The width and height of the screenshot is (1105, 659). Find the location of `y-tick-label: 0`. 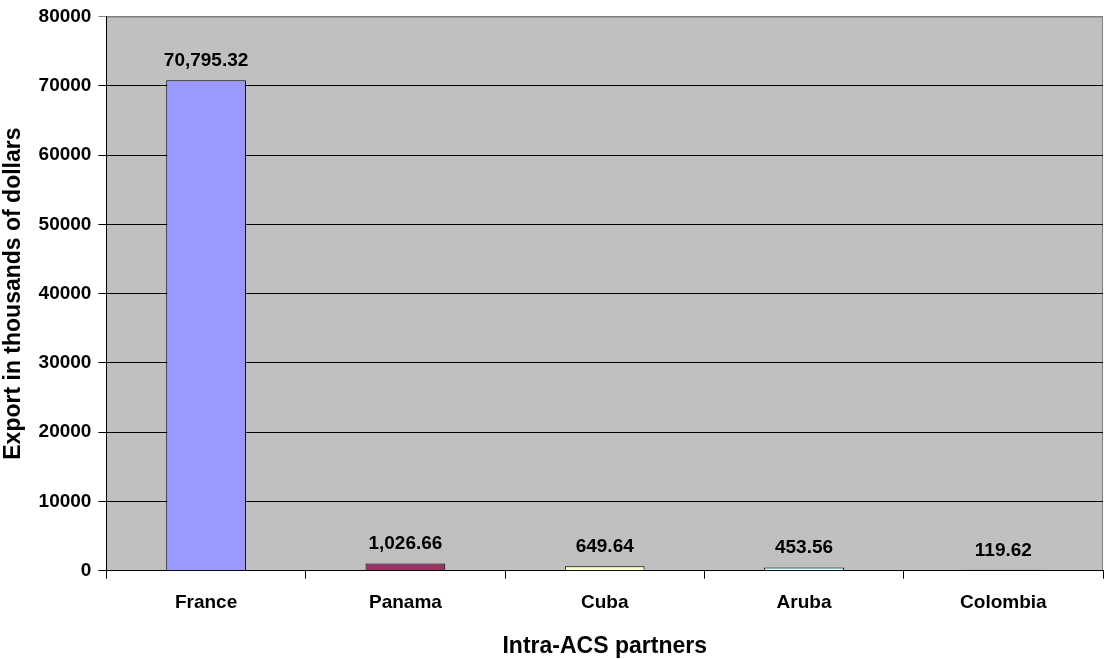

y-tick-label: 0 is located at coordinates (86, 569).